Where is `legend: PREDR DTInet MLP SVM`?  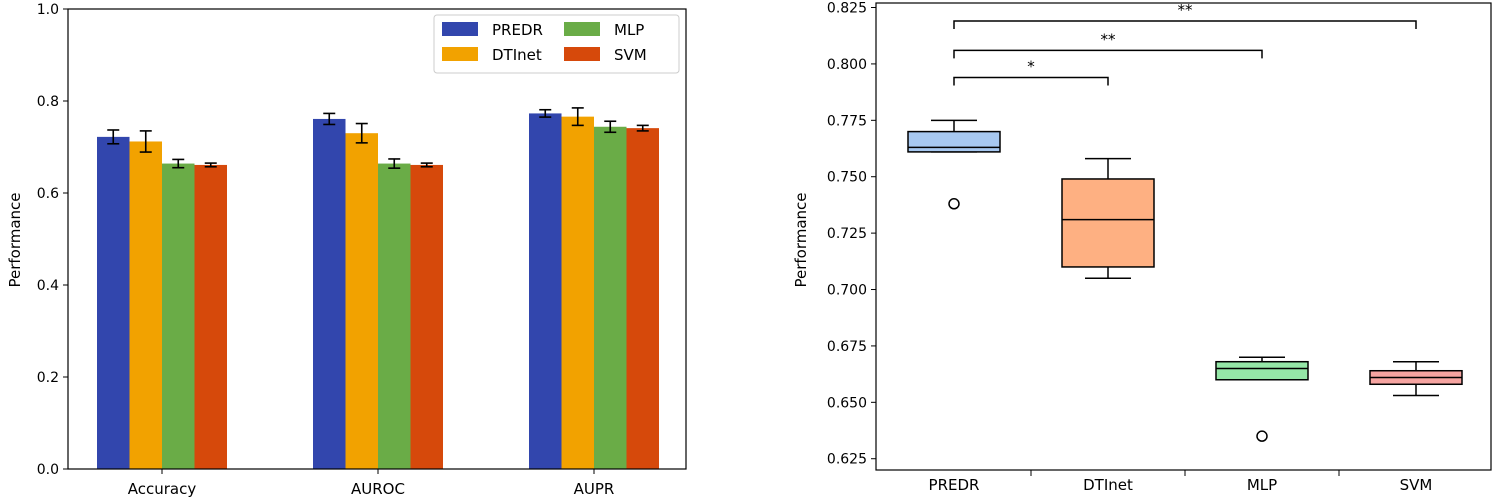
legend: PREDR DTInet MLP SVM is located at coordinates (556, 44).